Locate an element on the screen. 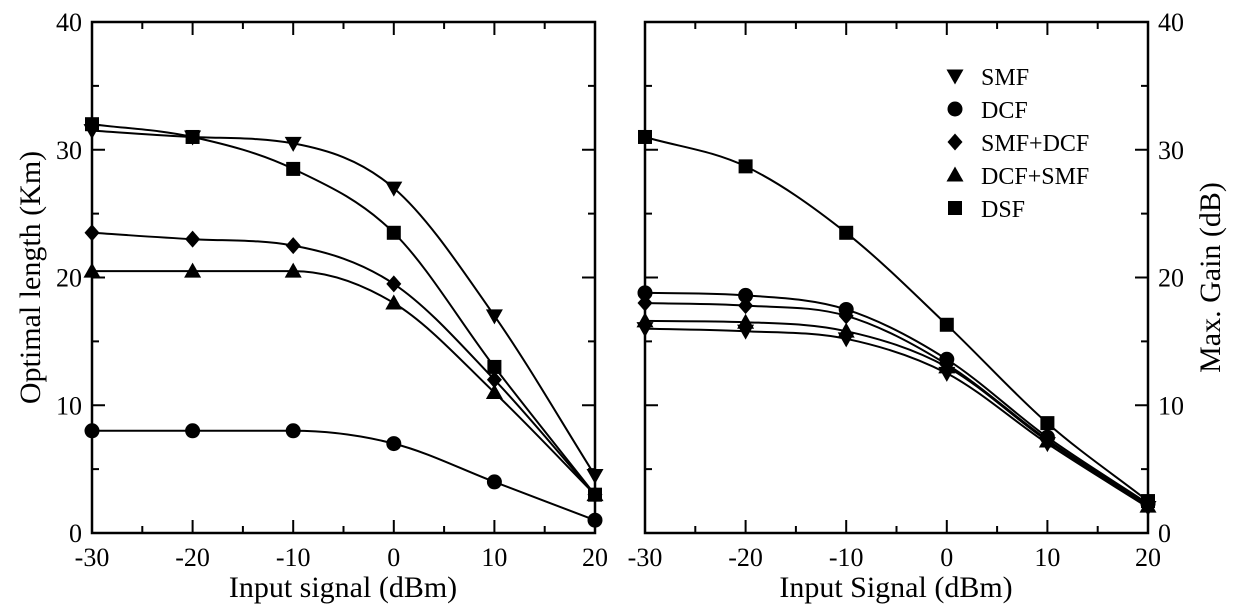  legend-label-dcf: DCF is located at coordinates (1004, 111).